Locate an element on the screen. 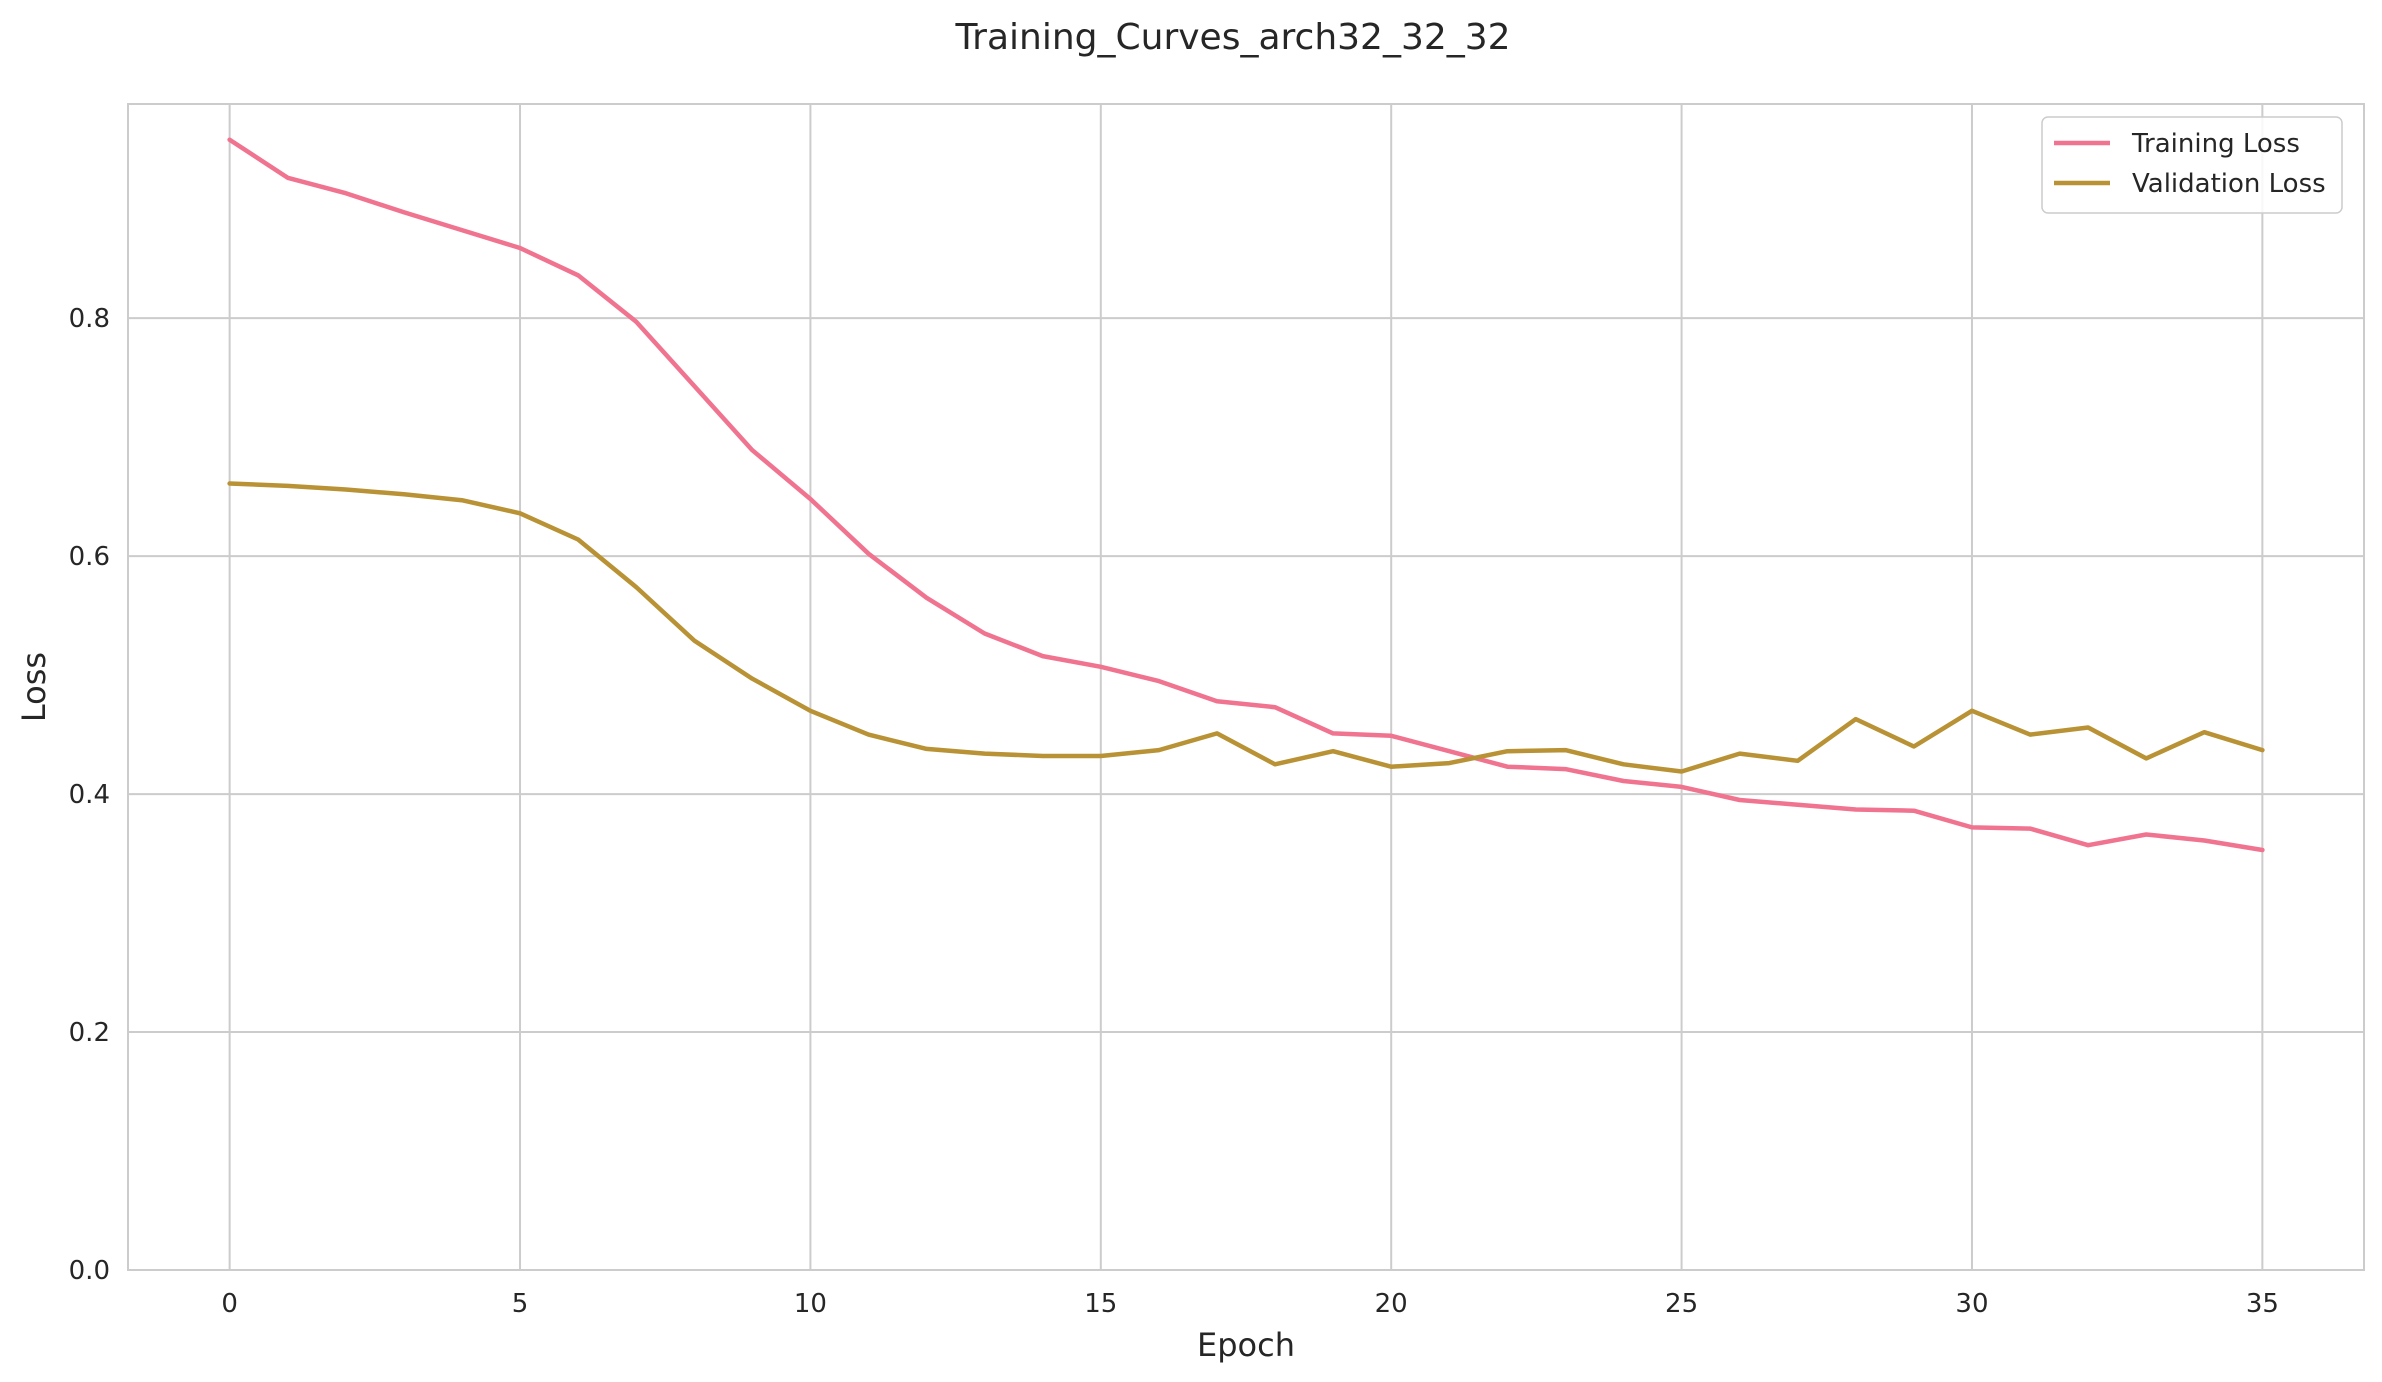 This screenshot has height=1382, width=2382. x-tick-label: 0 is located at coordinates (229, 1304).